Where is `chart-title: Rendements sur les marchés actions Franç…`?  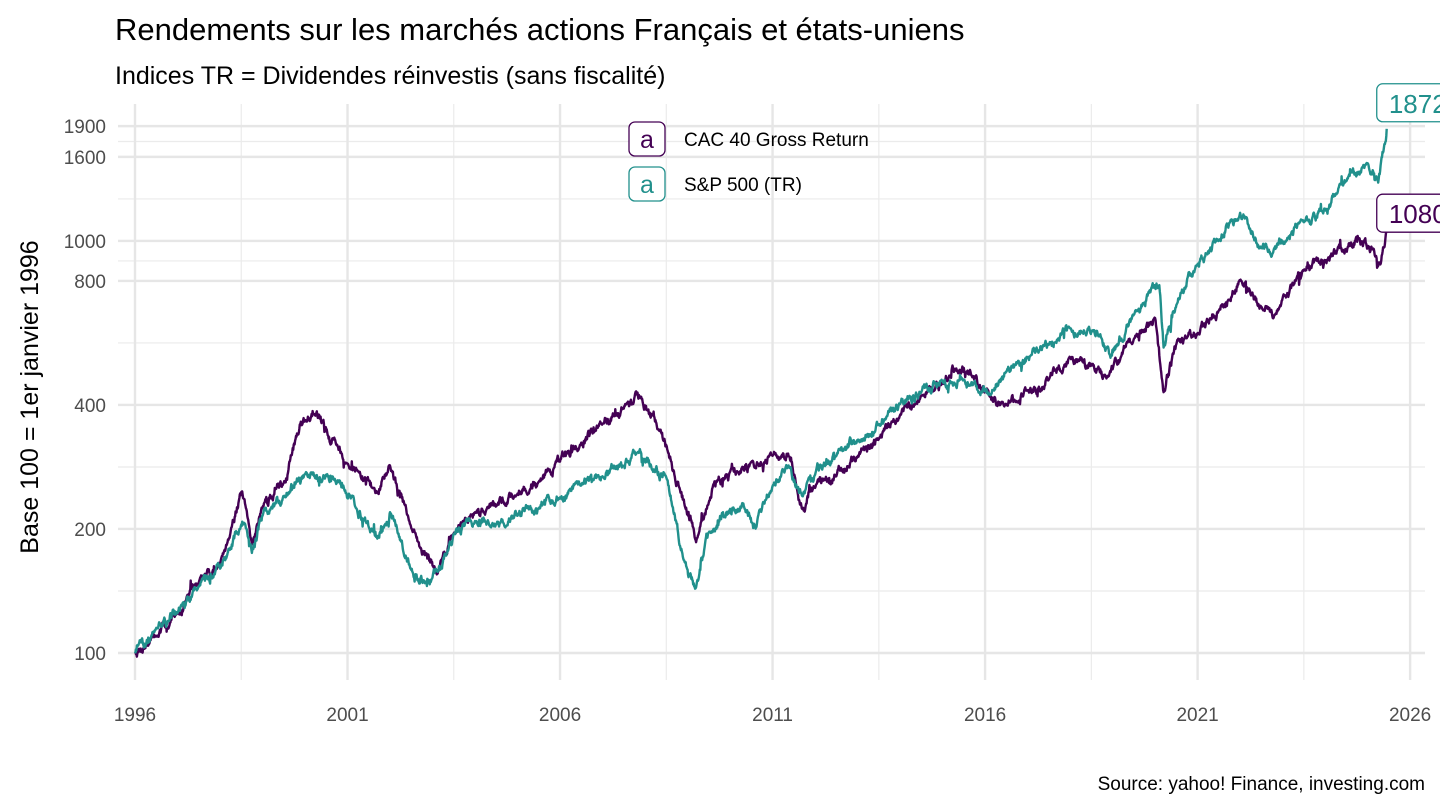
chart-title: Rendements sur les marchés actions Franç… is located at coordinates (539, 29).